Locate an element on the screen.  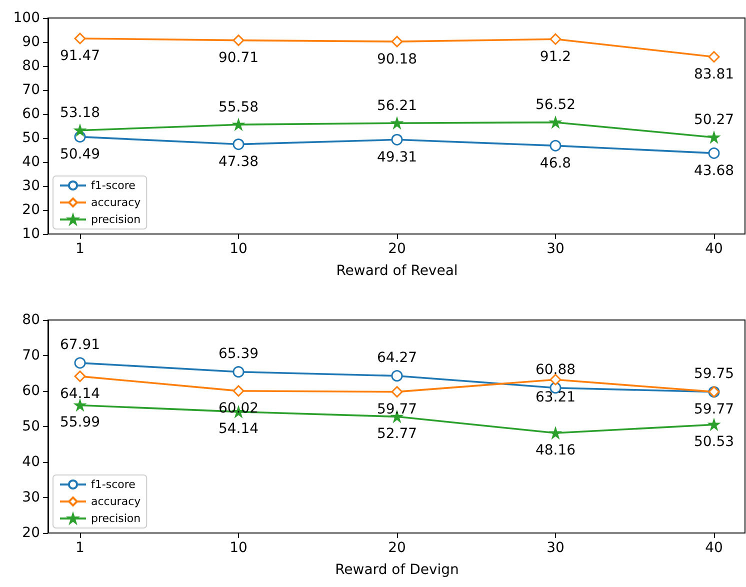
data-label: 90.71 is located at coordinates (238, 58).